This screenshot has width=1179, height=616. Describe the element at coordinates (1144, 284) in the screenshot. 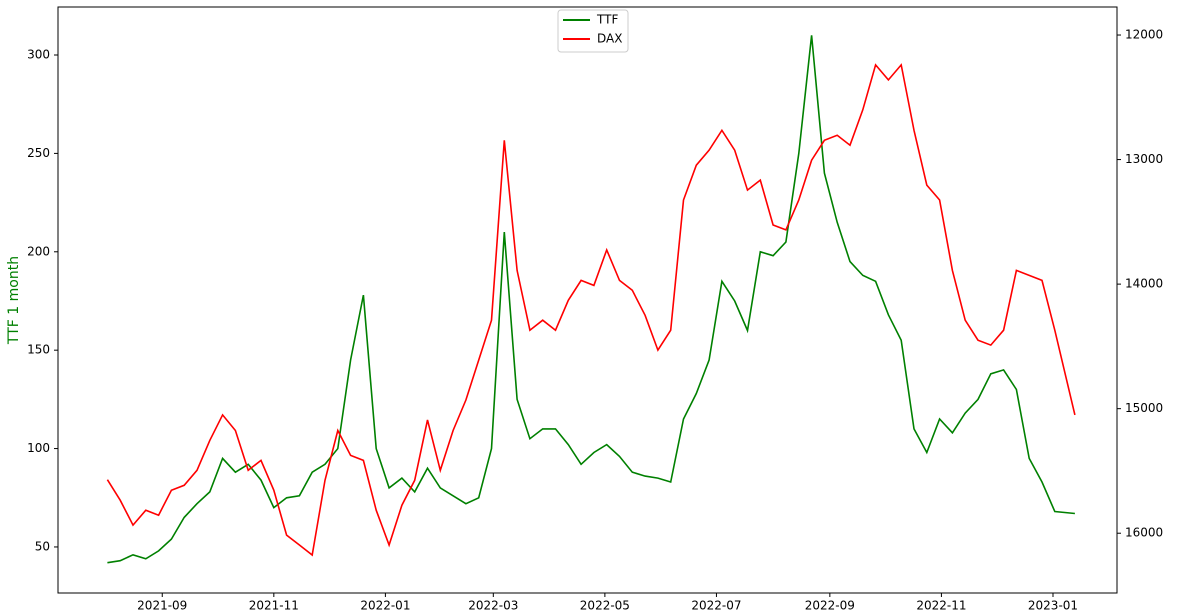

I see `y2-tick-label: 14000` at that location.